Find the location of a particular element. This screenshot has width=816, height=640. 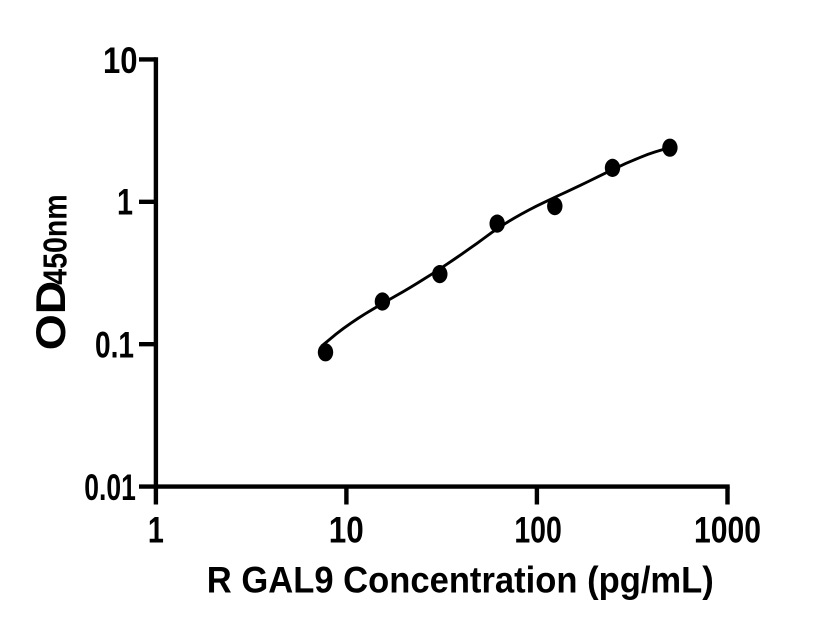

svg-text: R GAL9 Concentration (pg/mL) is located at coordinates (460, 580).